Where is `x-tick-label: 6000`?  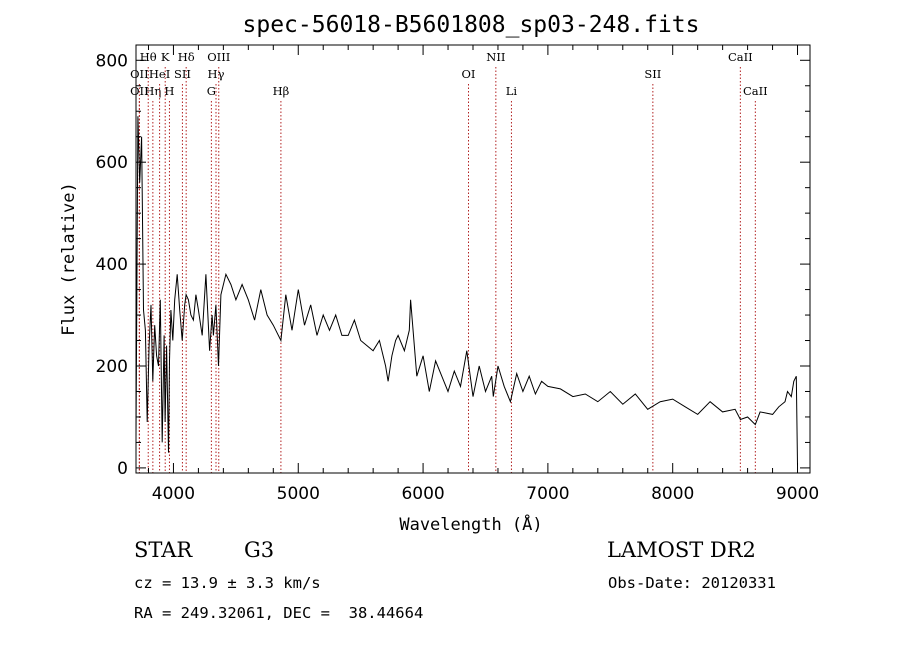
x-tick-label: 6000 is located at coordinates (422, 494).